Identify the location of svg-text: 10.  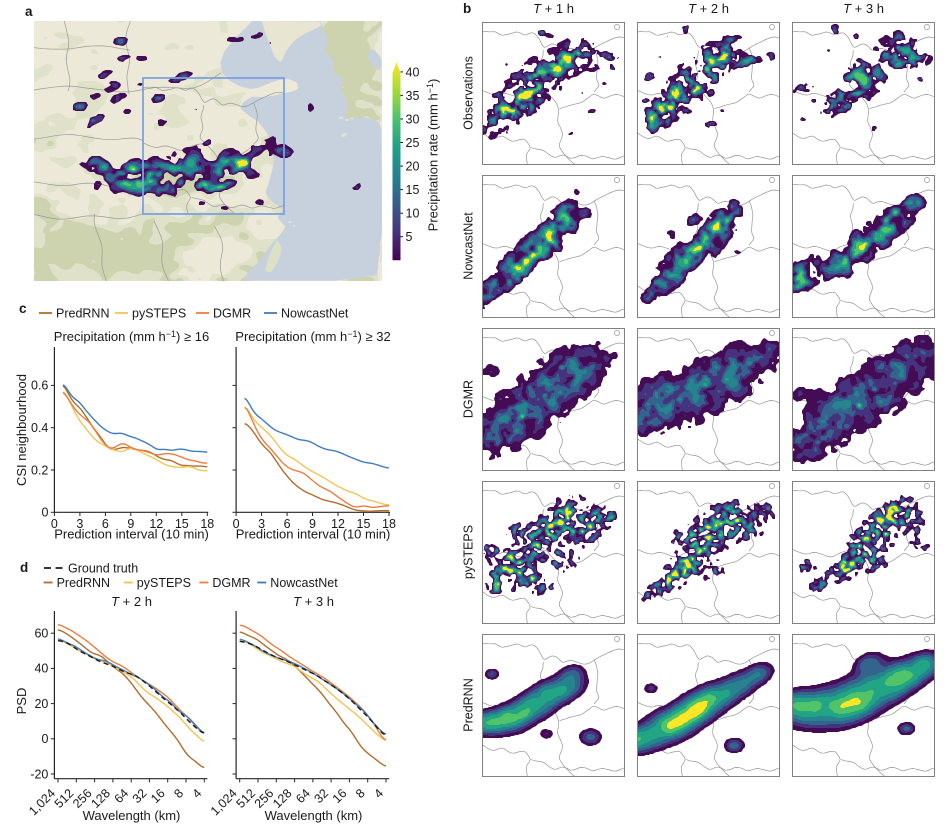
(413, 214).